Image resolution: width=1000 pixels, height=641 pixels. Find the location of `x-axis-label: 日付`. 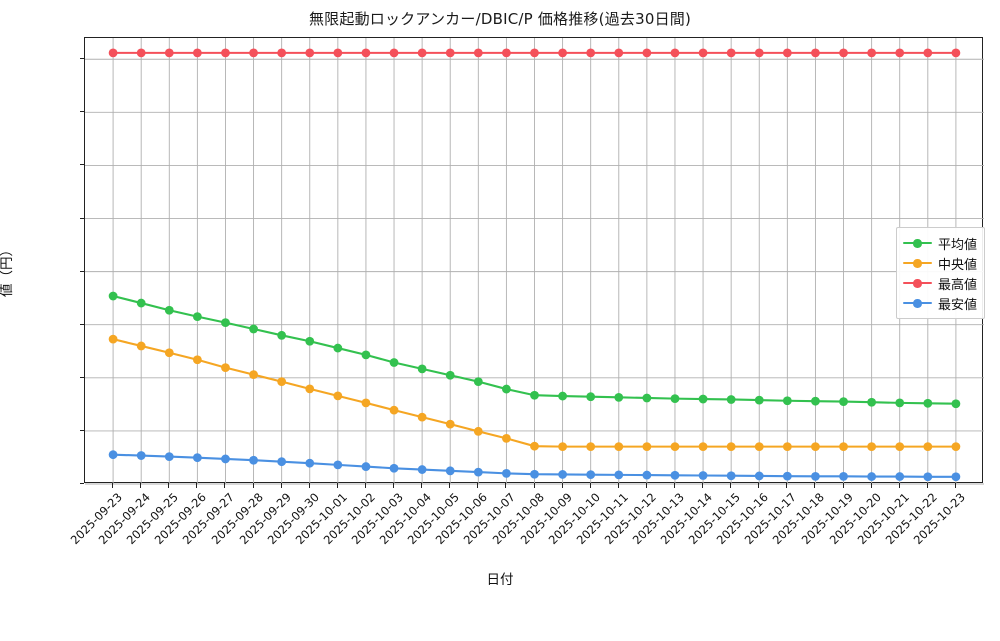

x-axis-label: 日付 is located at coordinates (500, 580).